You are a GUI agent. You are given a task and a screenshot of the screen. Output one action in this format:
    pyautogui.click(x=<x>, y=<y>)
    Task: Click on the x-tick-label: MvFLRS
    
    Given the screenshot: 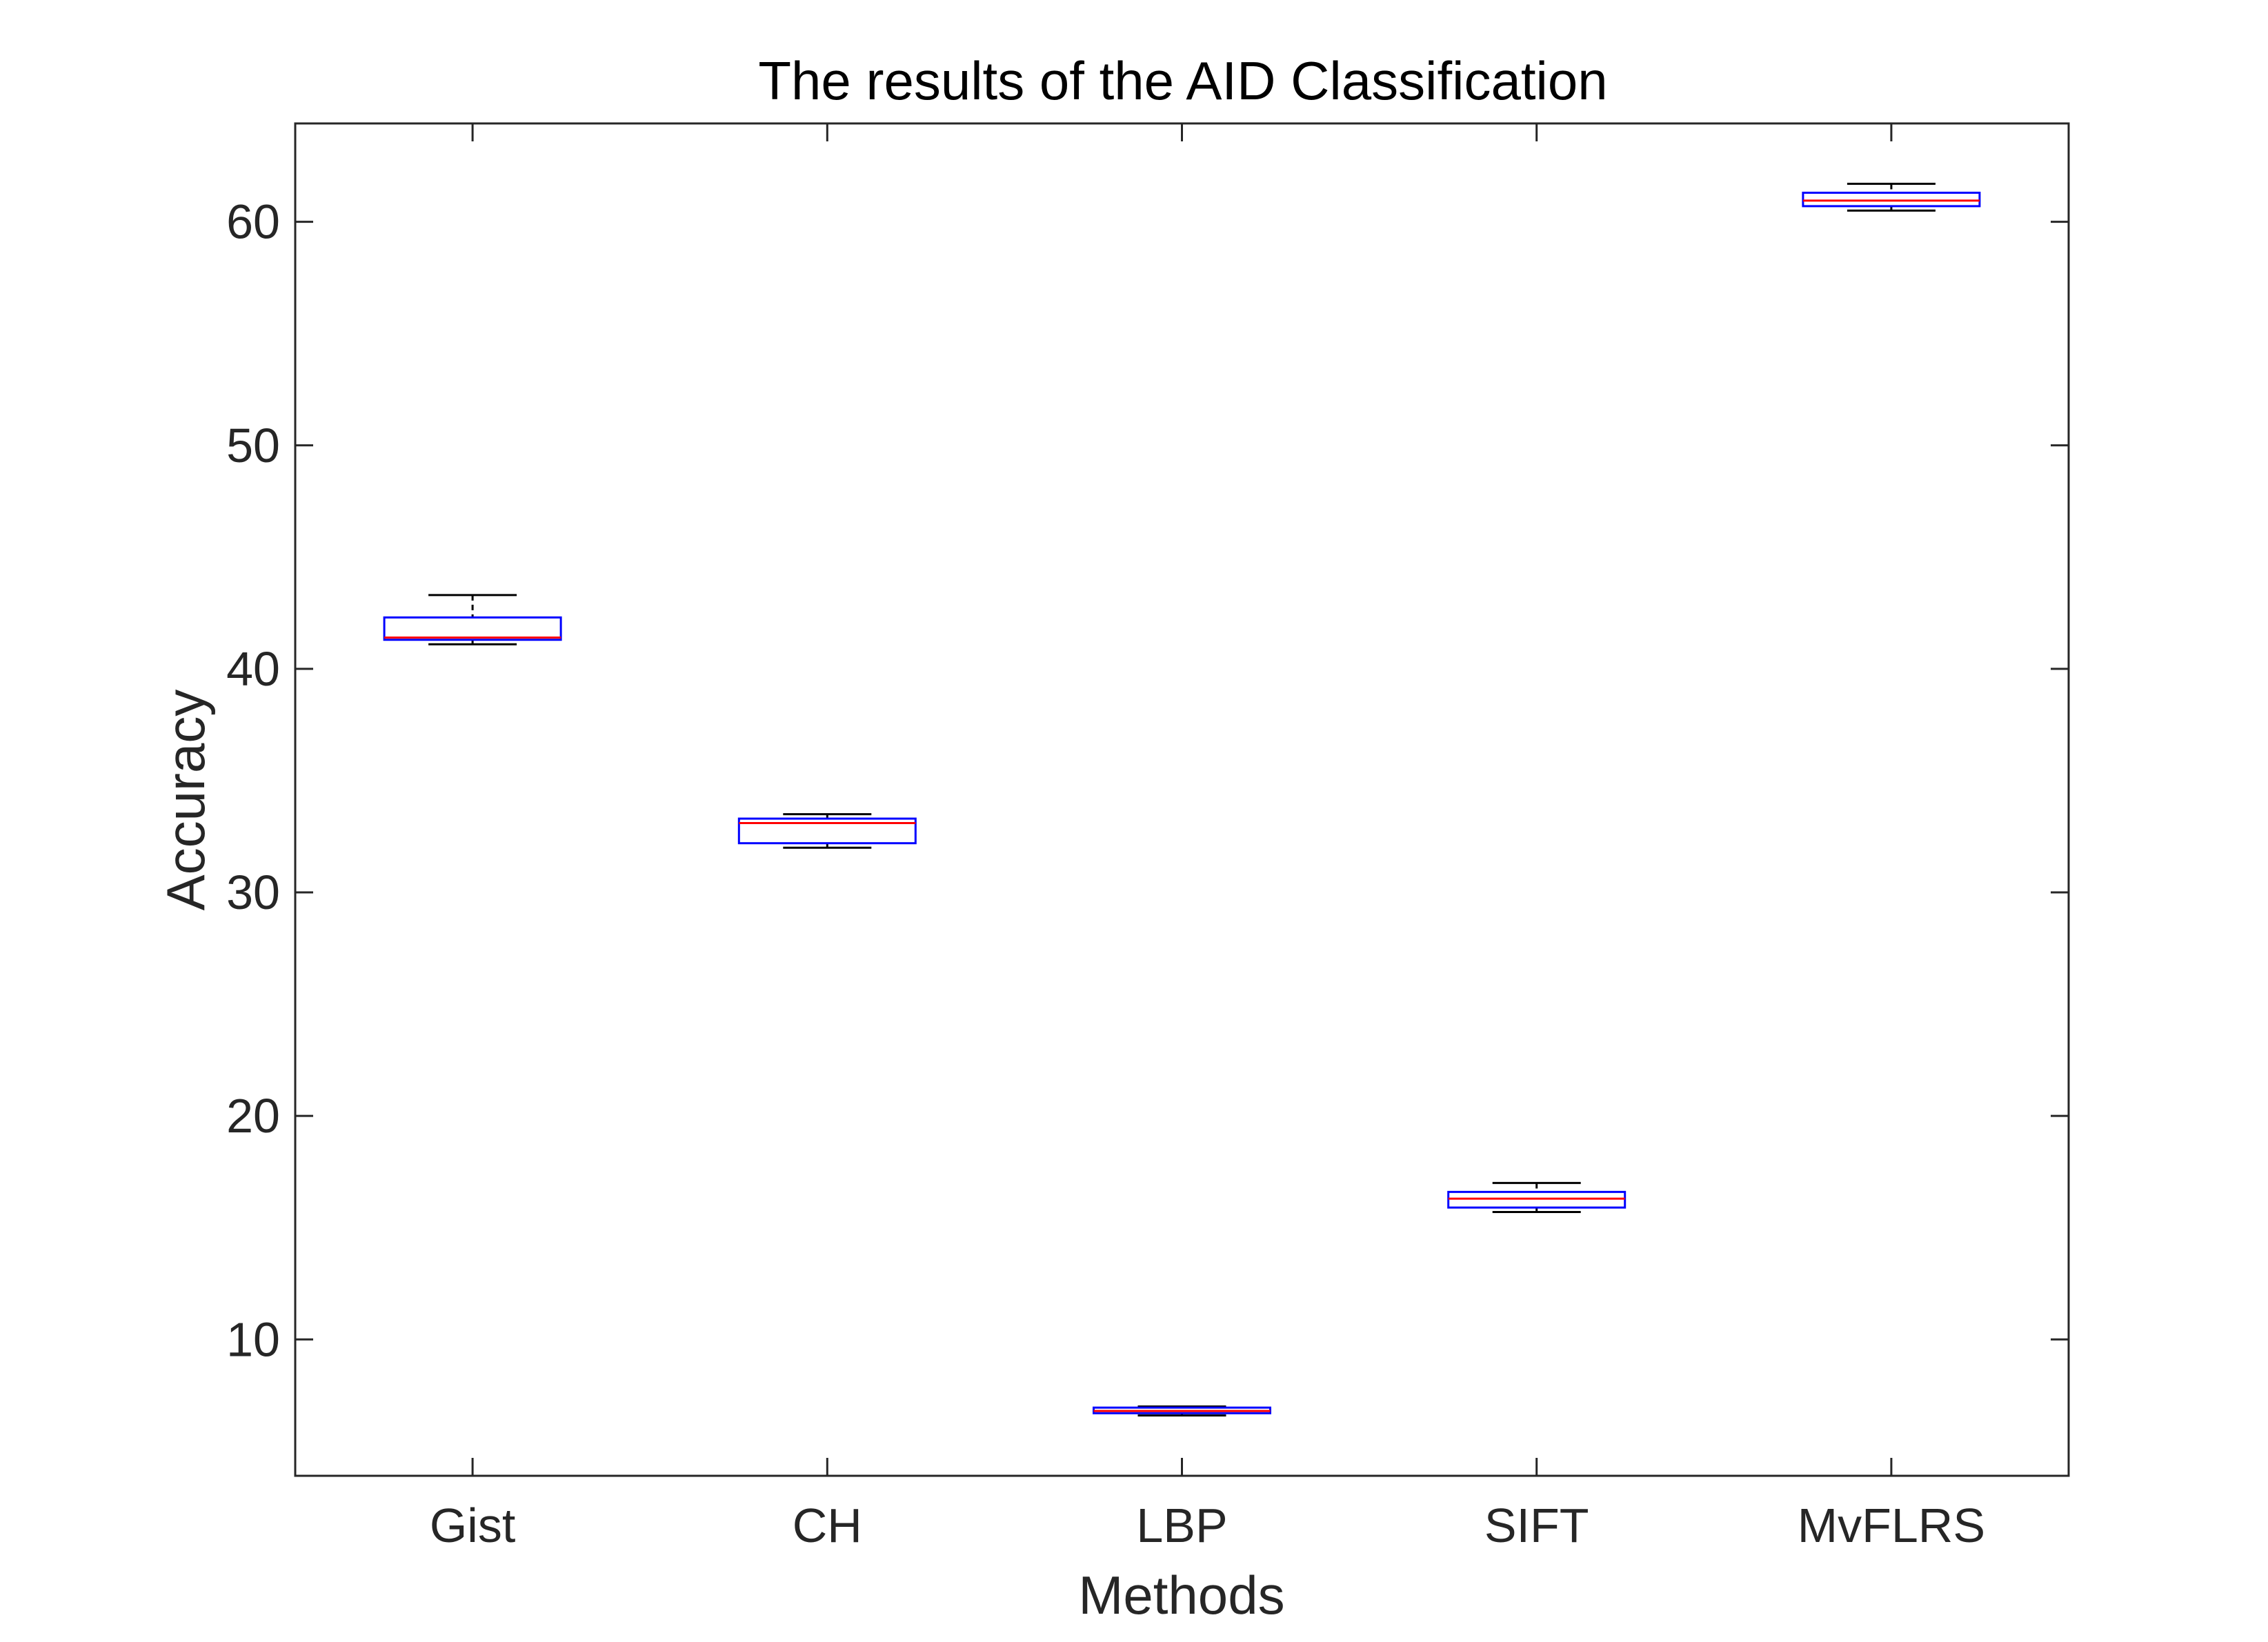 What is the action you would take?
    pyautogui.click(x=1891, y=1525)
    